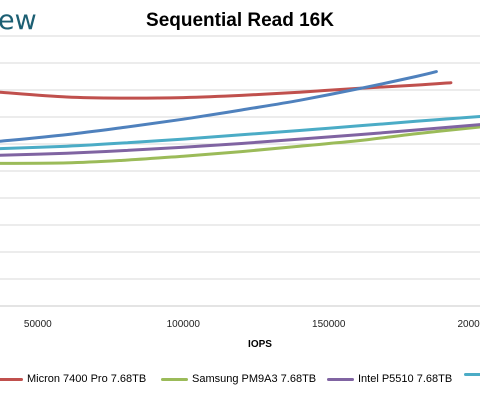 The height and width of the screenshot is (401, 480). What do you see at coordinates (405, 379) in the screenshot?
I see `legend-label-intel: Intel P5510 7.68TB` at bounding box center [405, 379].